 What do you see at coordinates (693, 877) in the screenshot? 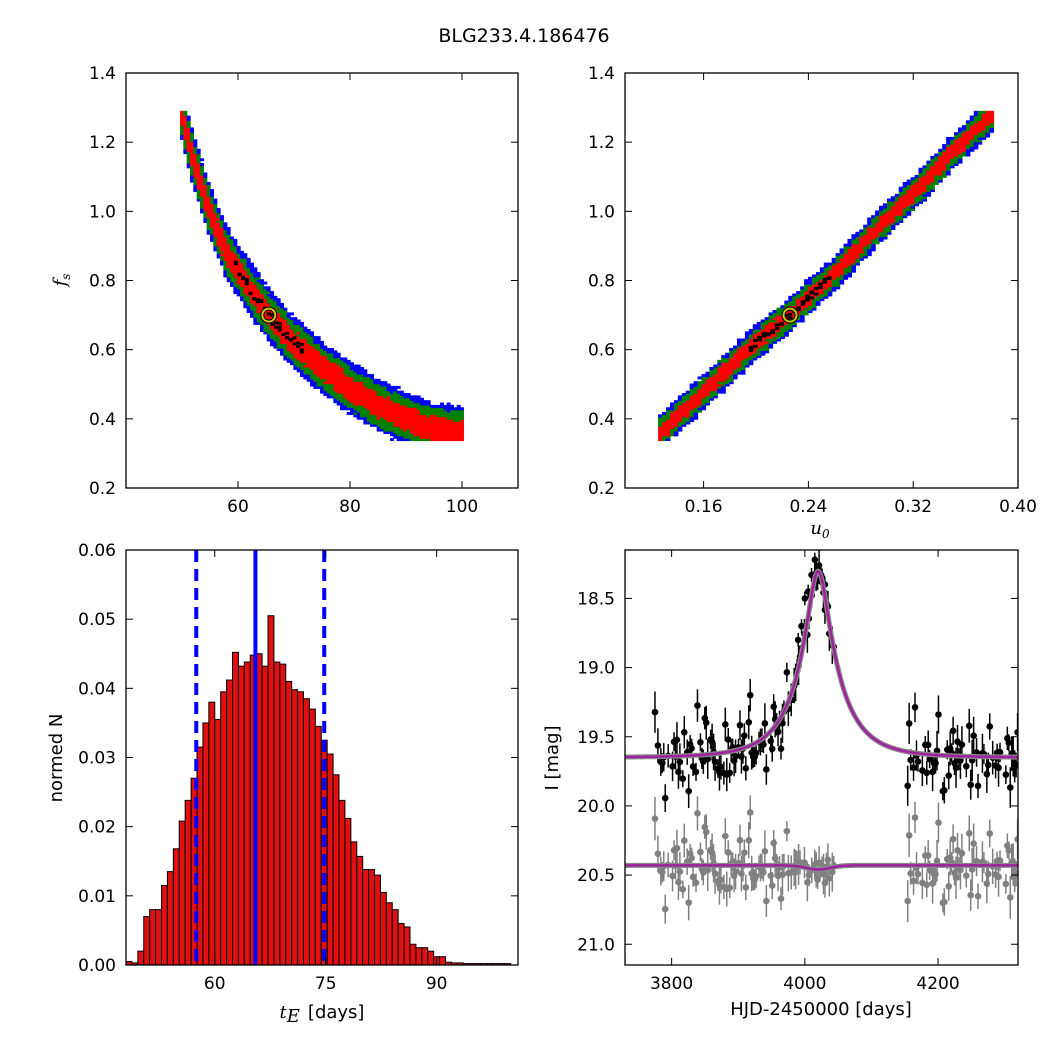
I see `residual-point` at bounding box center [693, 877].